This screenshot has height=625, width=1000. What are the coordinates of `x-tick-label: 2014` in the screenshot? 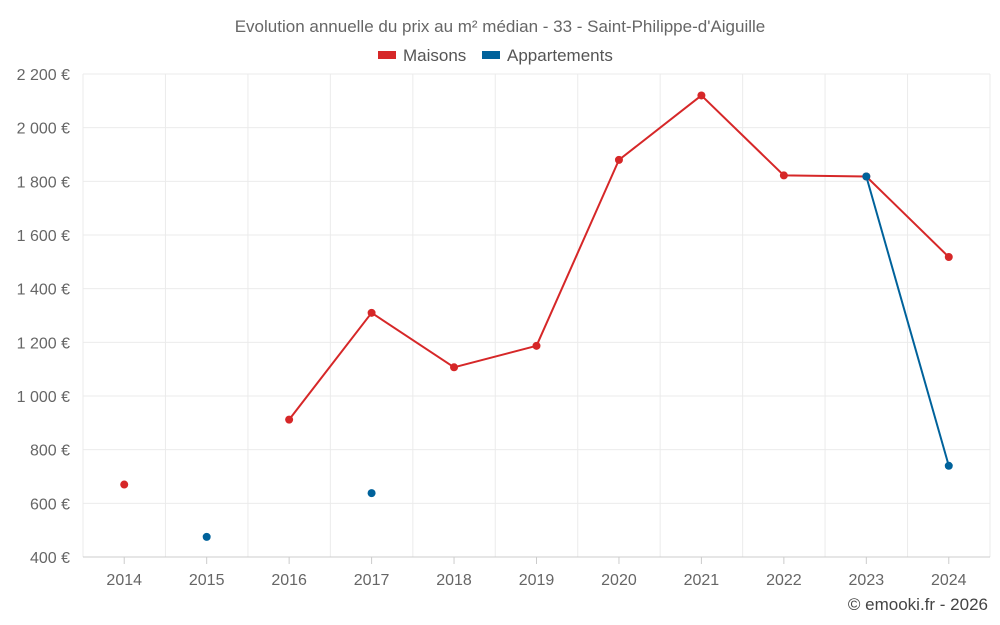 It's located at (124, 580).